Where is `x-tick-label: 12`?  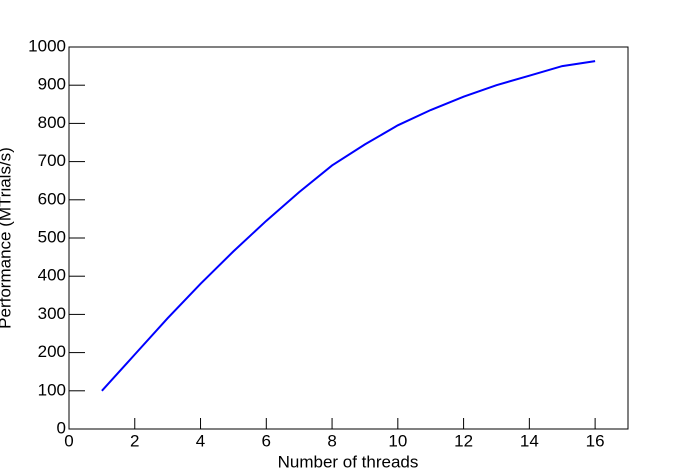
x-tick-label: 12 is located at coordinates (463, 440).